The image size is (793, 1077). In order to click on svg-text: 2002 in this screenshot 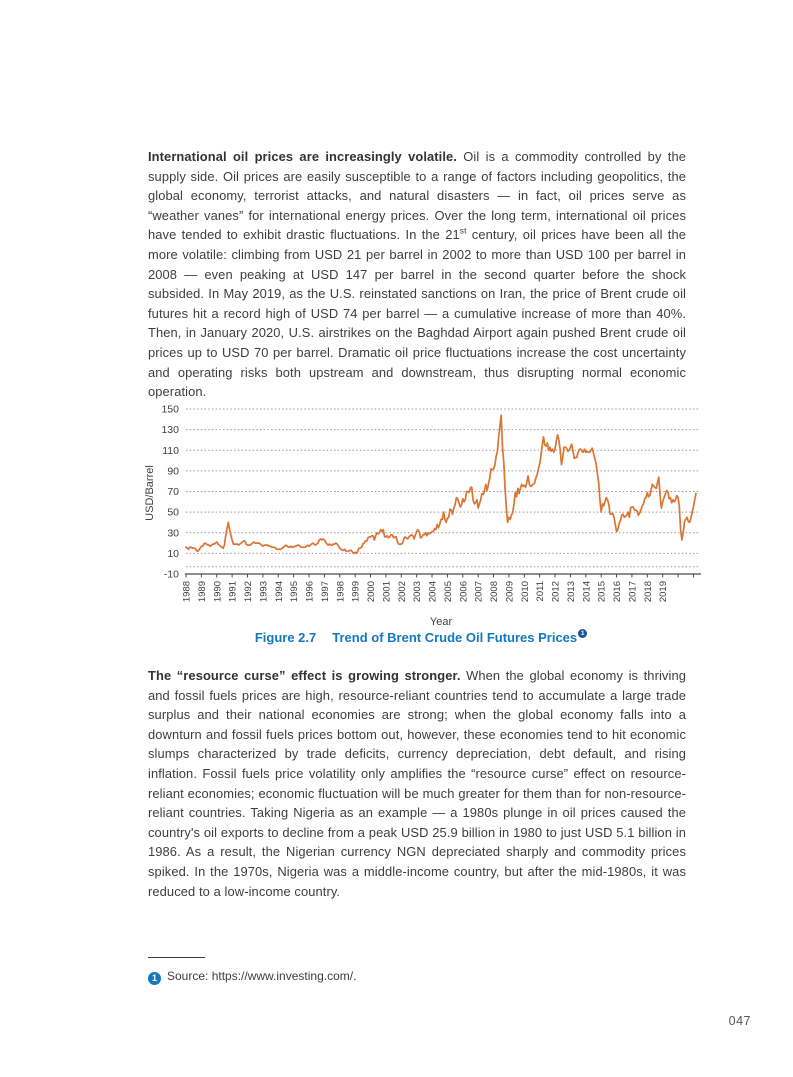, I will do `click(402, 591)`.